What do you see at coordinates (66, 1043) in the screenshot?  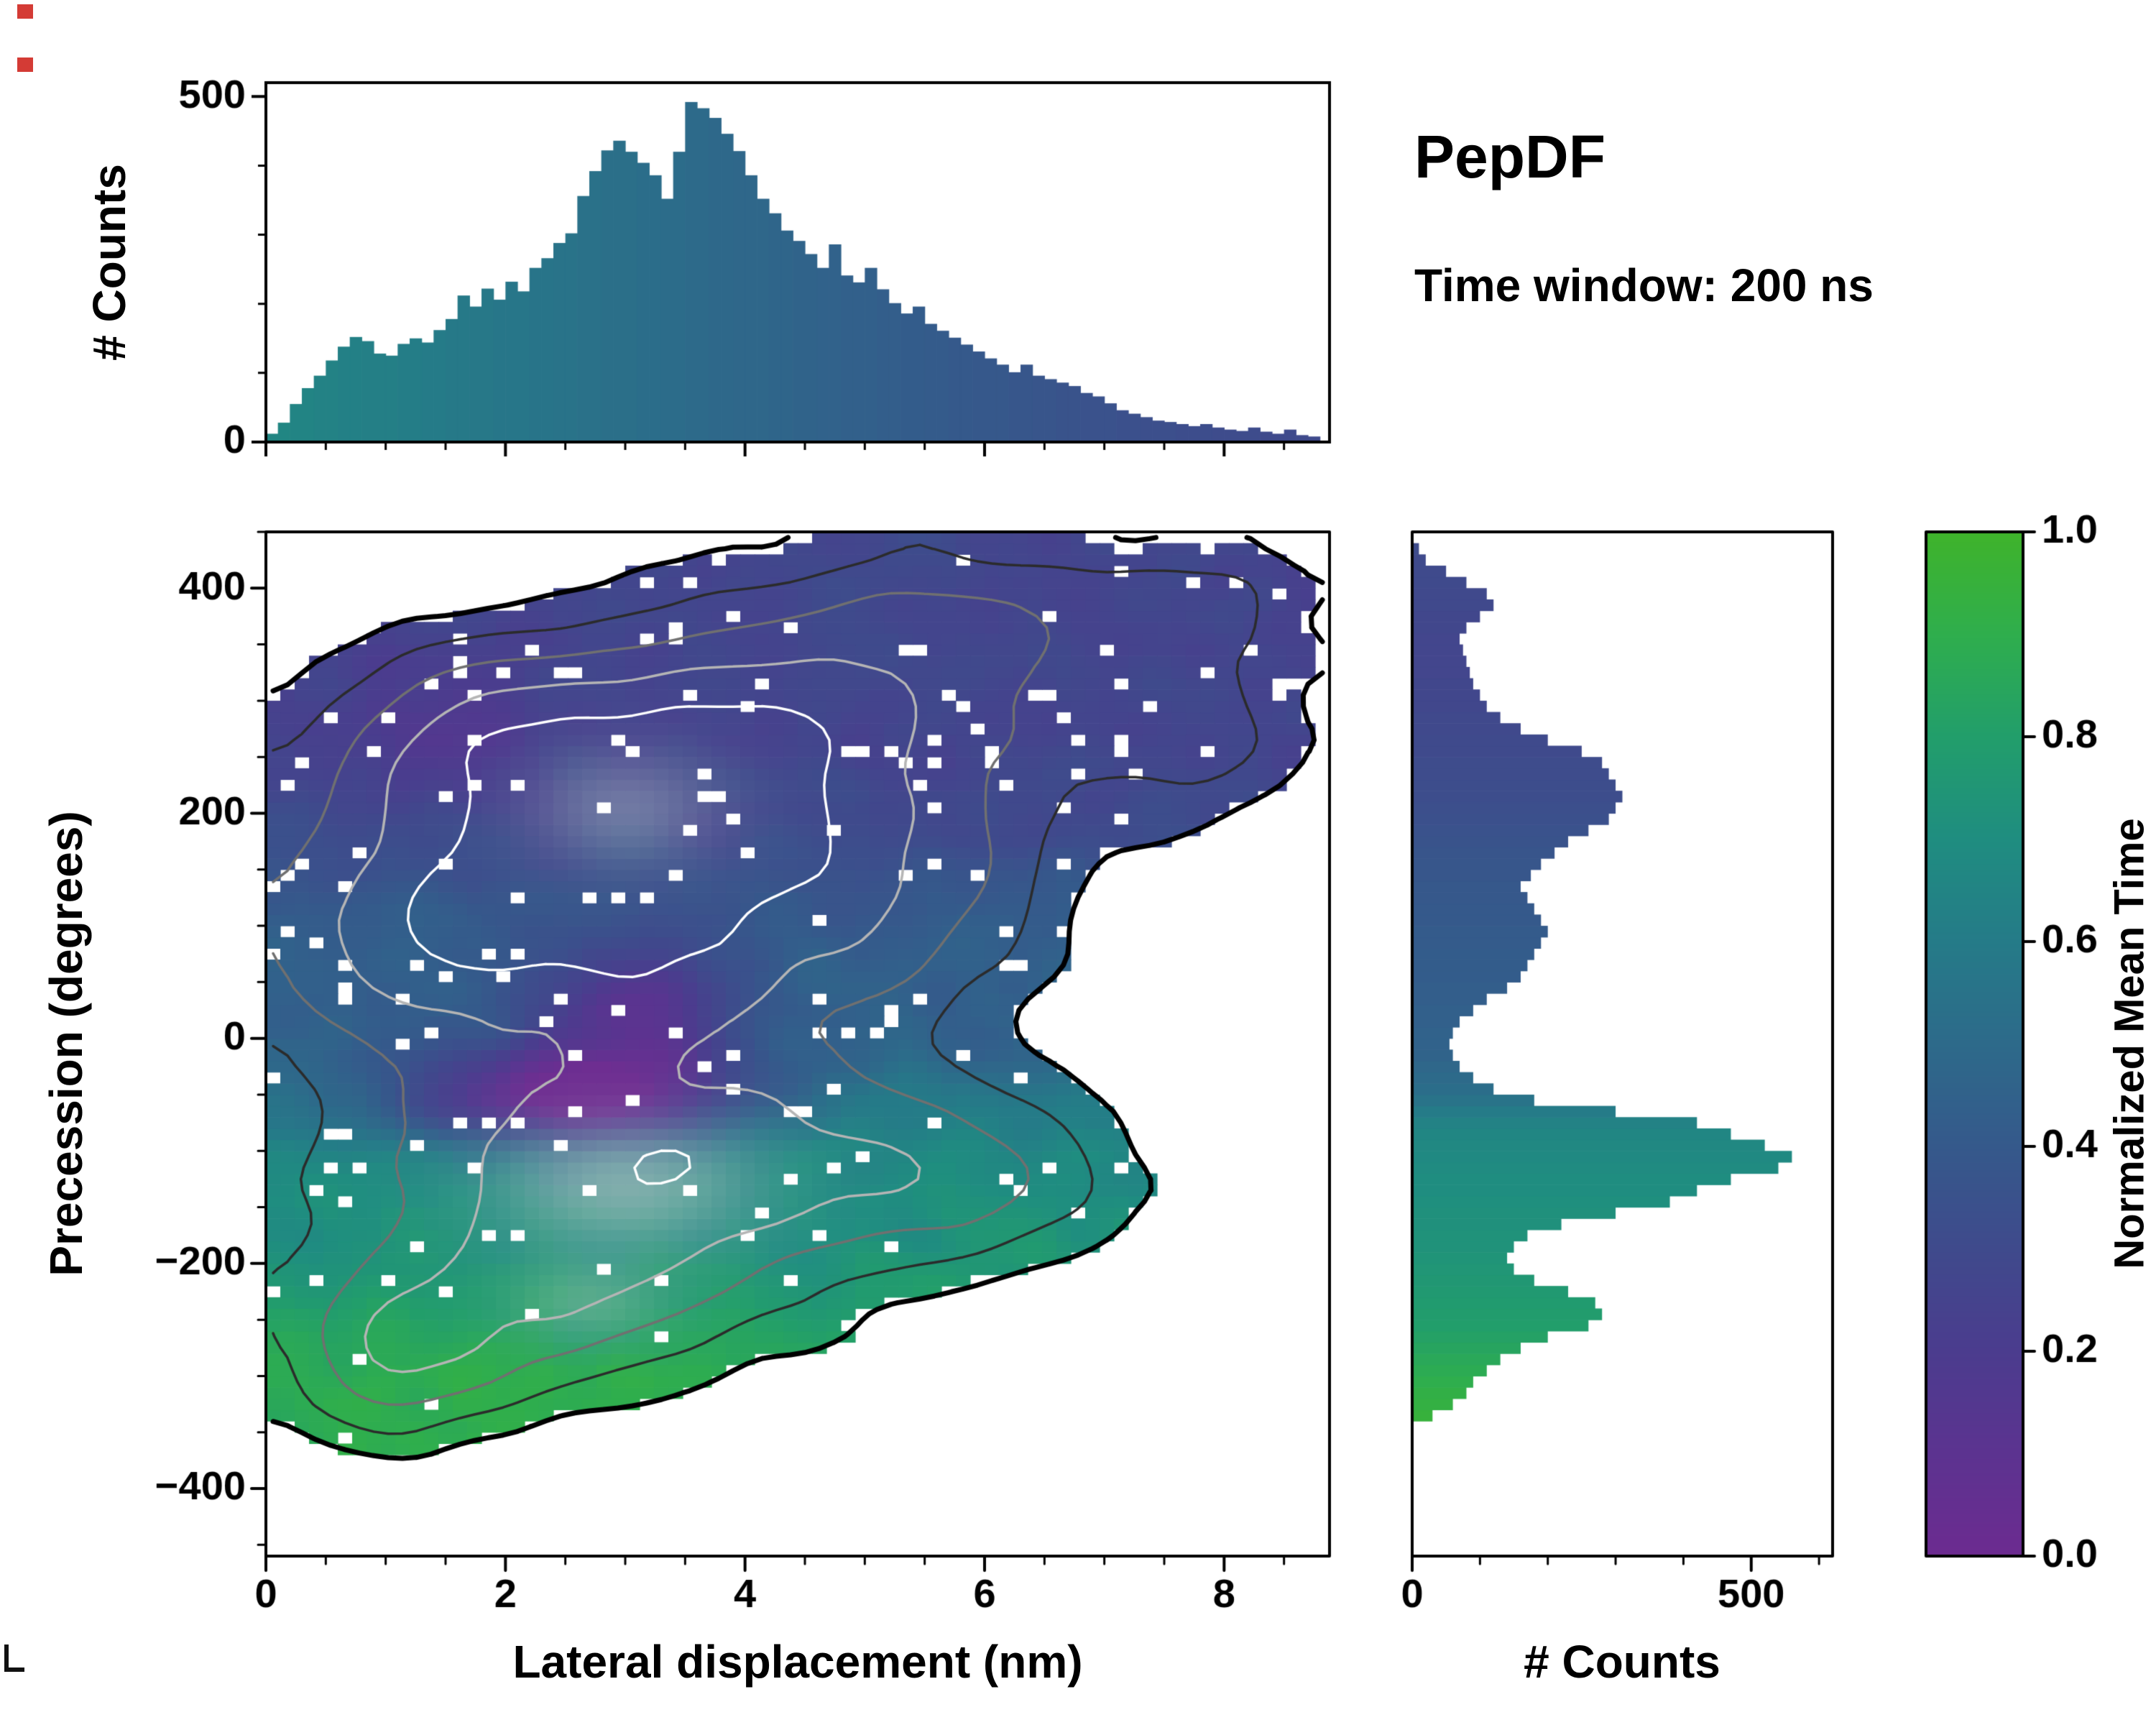 I see `main-ylabel: Precession (degrees)` at bounding box center [66, 1043].